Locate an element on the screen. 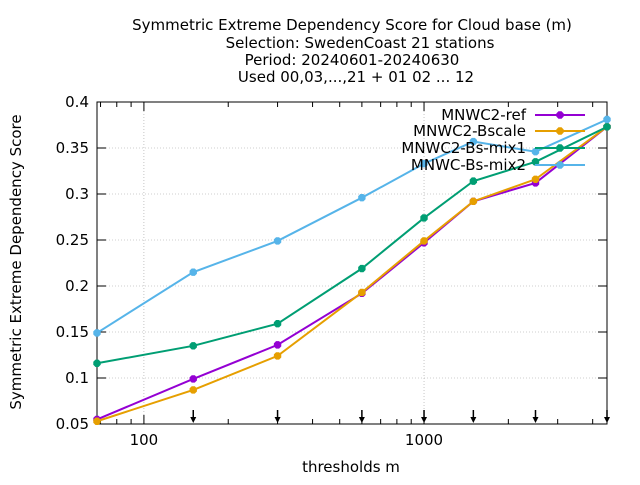 This screenshot has height=485, width=640. y-axis-label: Symmetric Extreme Dependency Score is located at coordinates (16, 261).